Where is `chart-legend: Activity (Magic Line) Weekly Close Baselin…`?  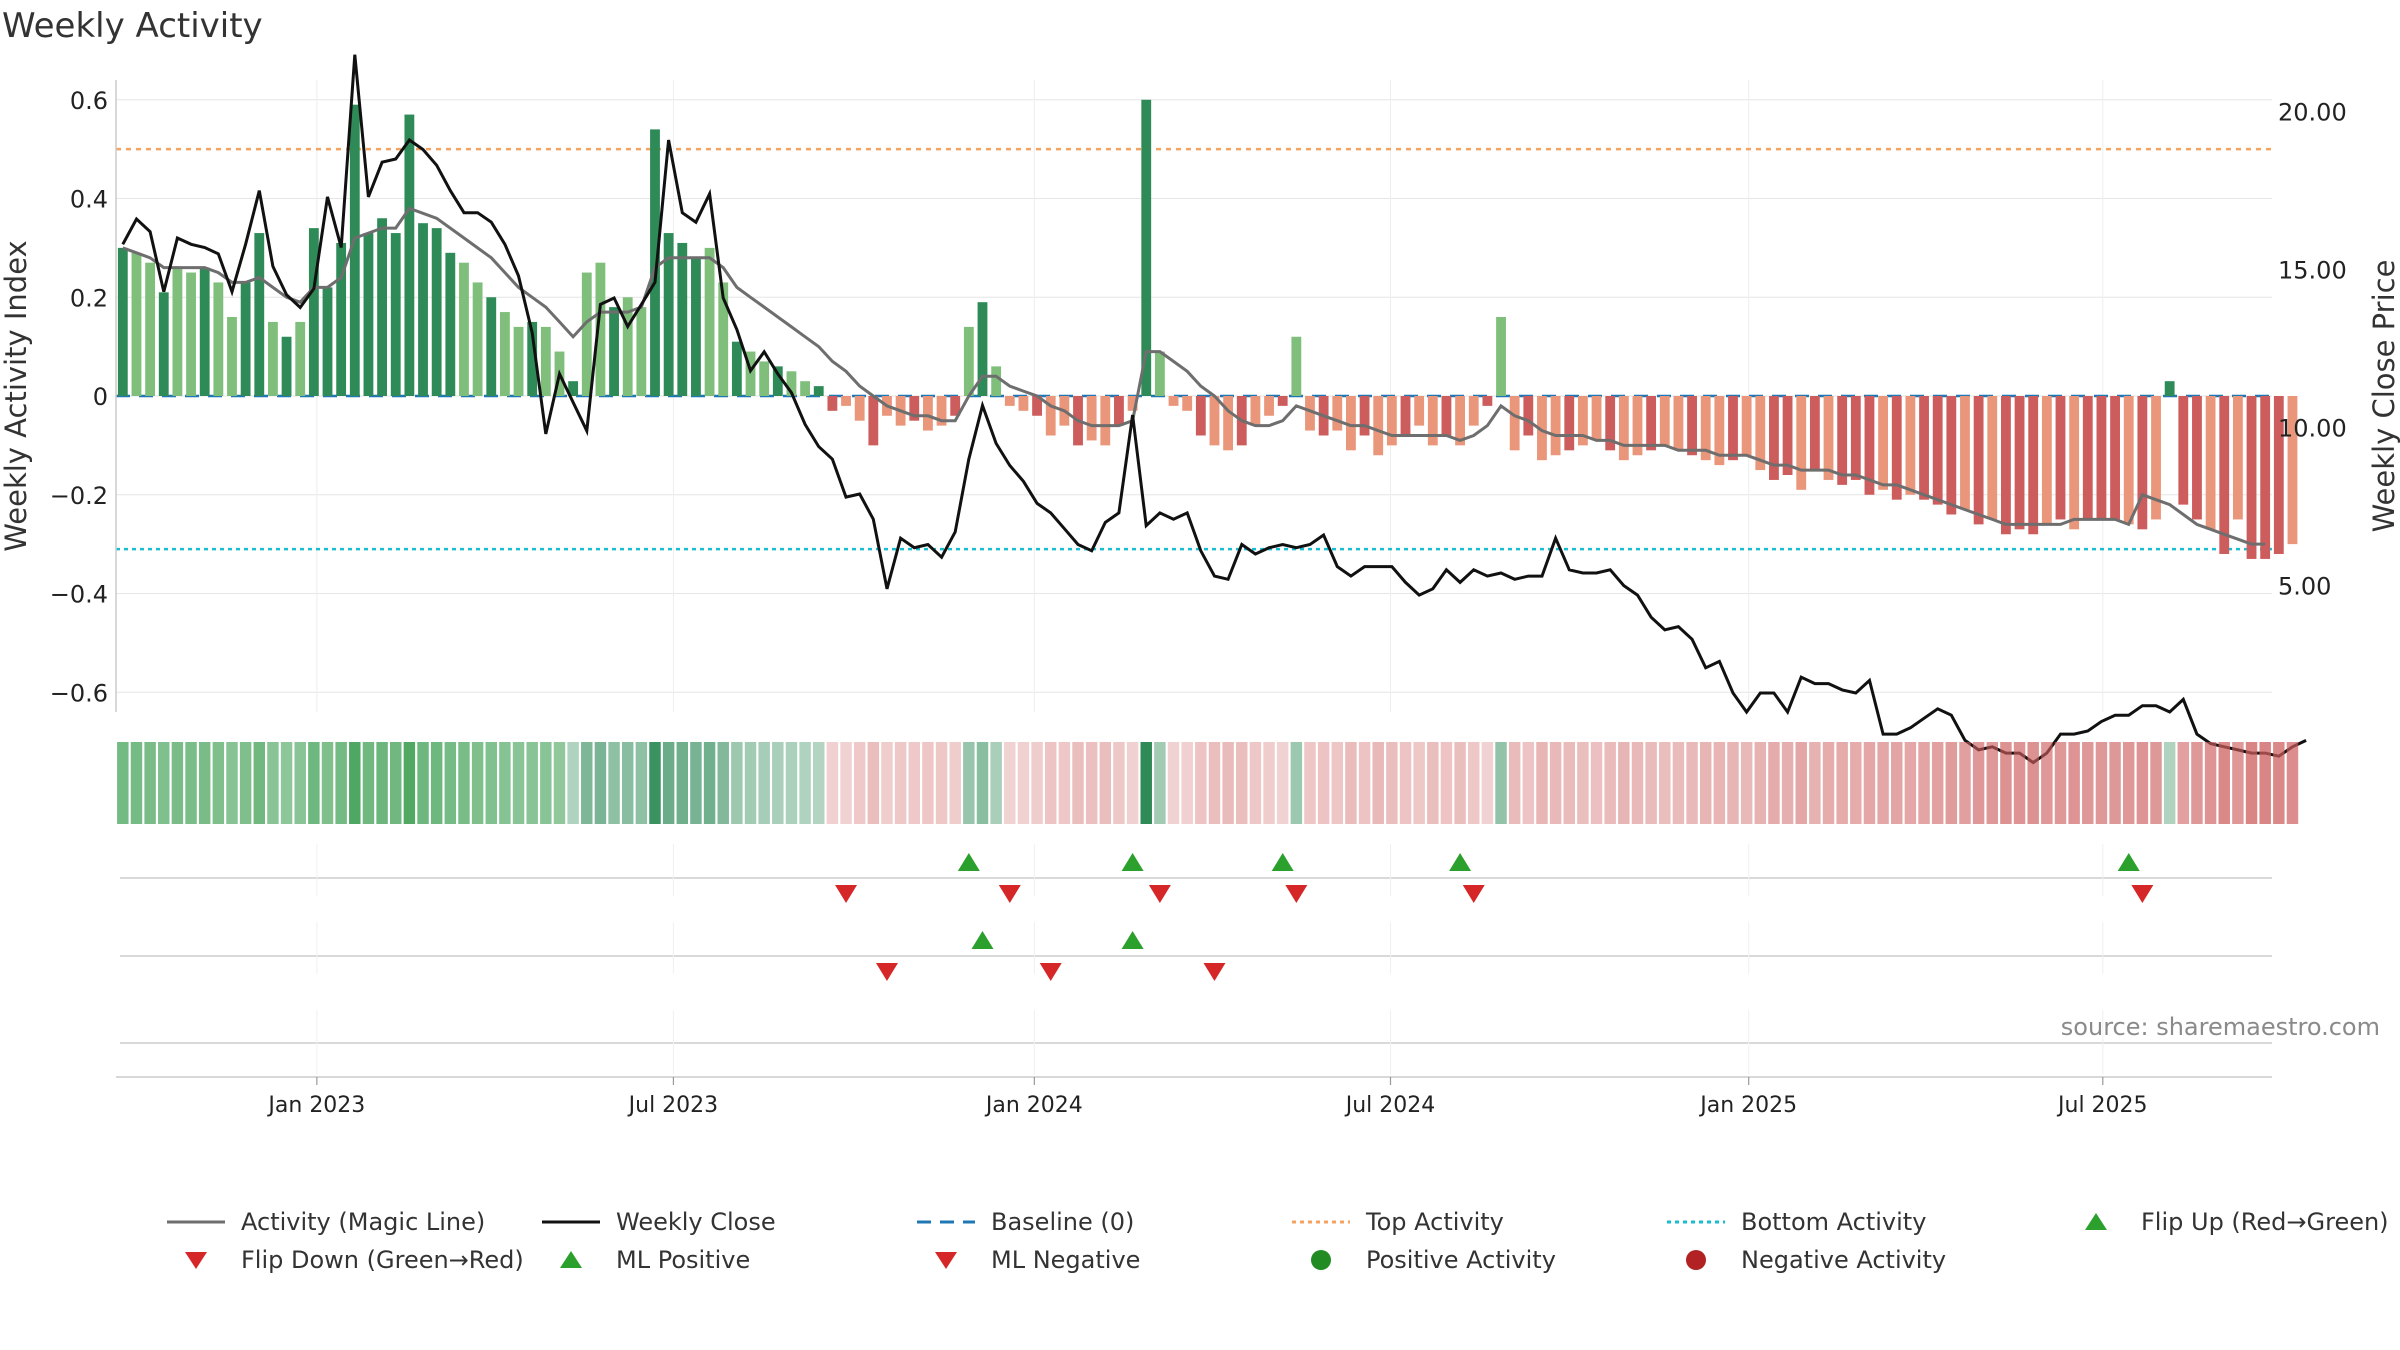 chart-legend: Activity (Magic Line) Weekly Close Baselin… is located at coordinates (1280, 1245).